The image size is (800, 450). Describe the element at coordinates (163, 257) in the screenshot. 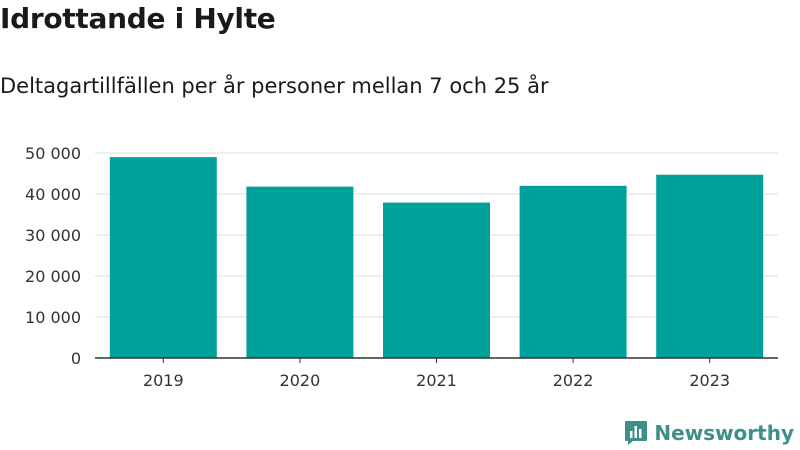

I see `bar-2019` at that location.